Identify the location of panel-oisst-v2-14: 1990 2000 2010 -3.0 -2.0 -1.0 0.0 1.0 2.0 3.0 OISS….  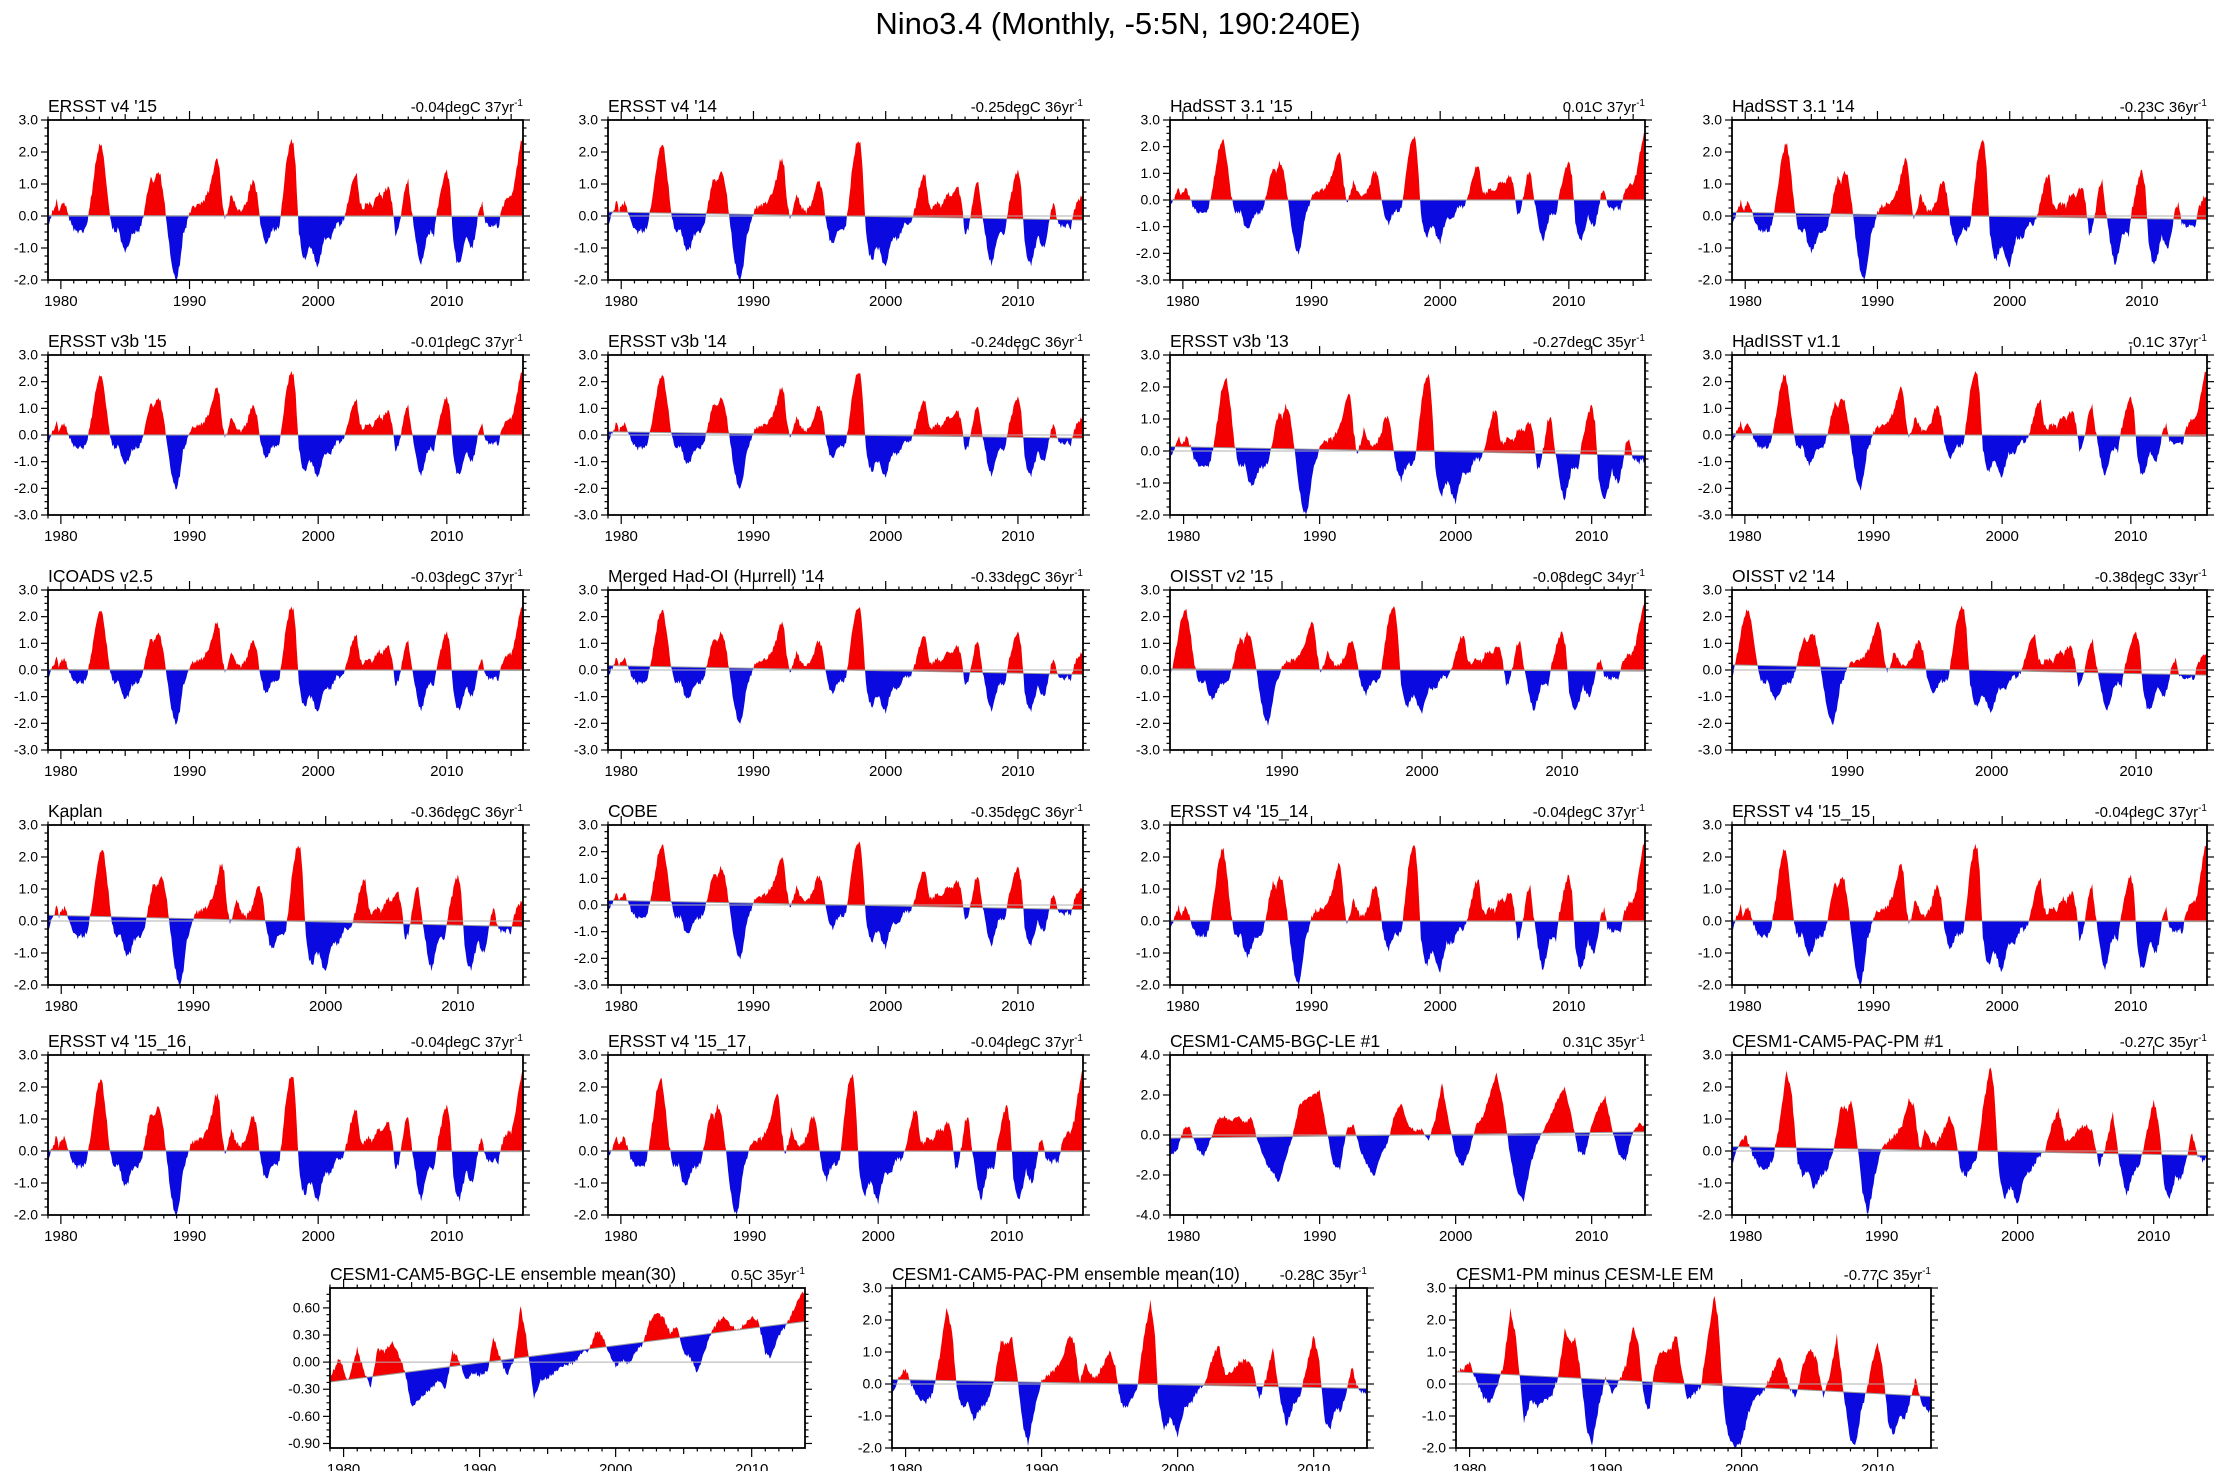
(1960, 680).